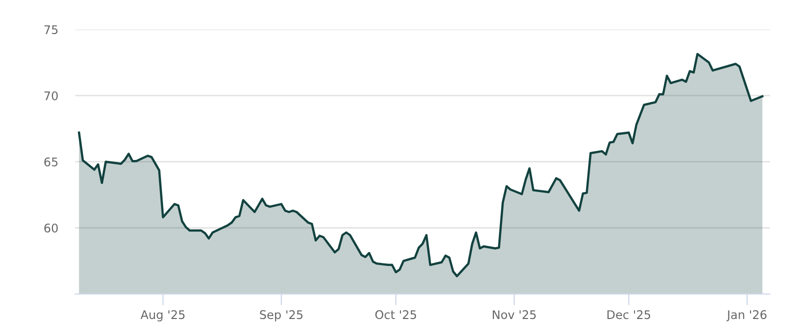 The height and width of the screenshot is (324, 800). Describe the element at coordinates (628, 315) in the screenshot. I see `x-tick-label: Dec '25` at that location.